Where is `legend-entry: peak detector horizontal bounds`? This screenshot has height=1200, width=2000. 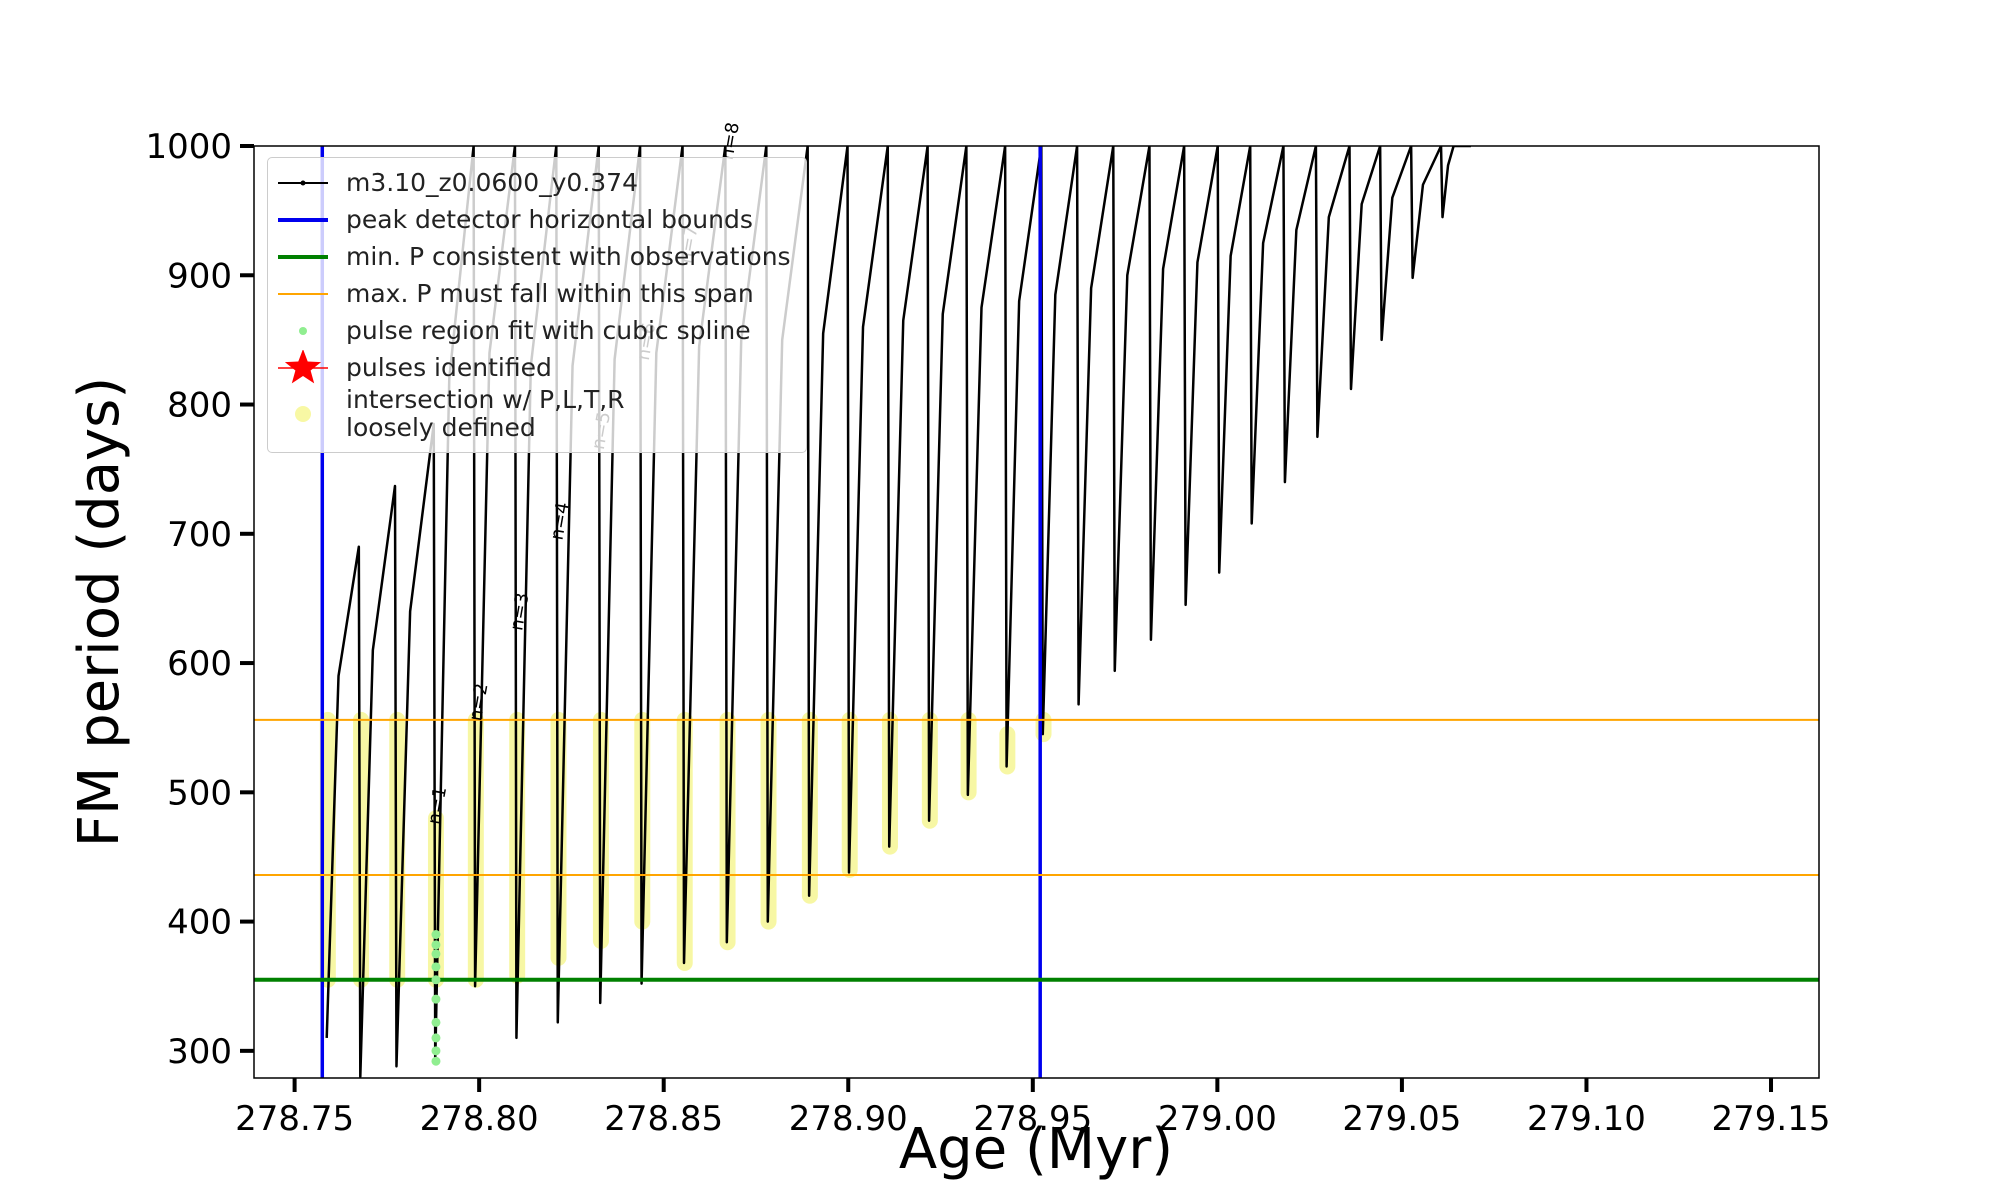
legend-entry: peak detector horizontal bounds is located at coordinates (537, 219).